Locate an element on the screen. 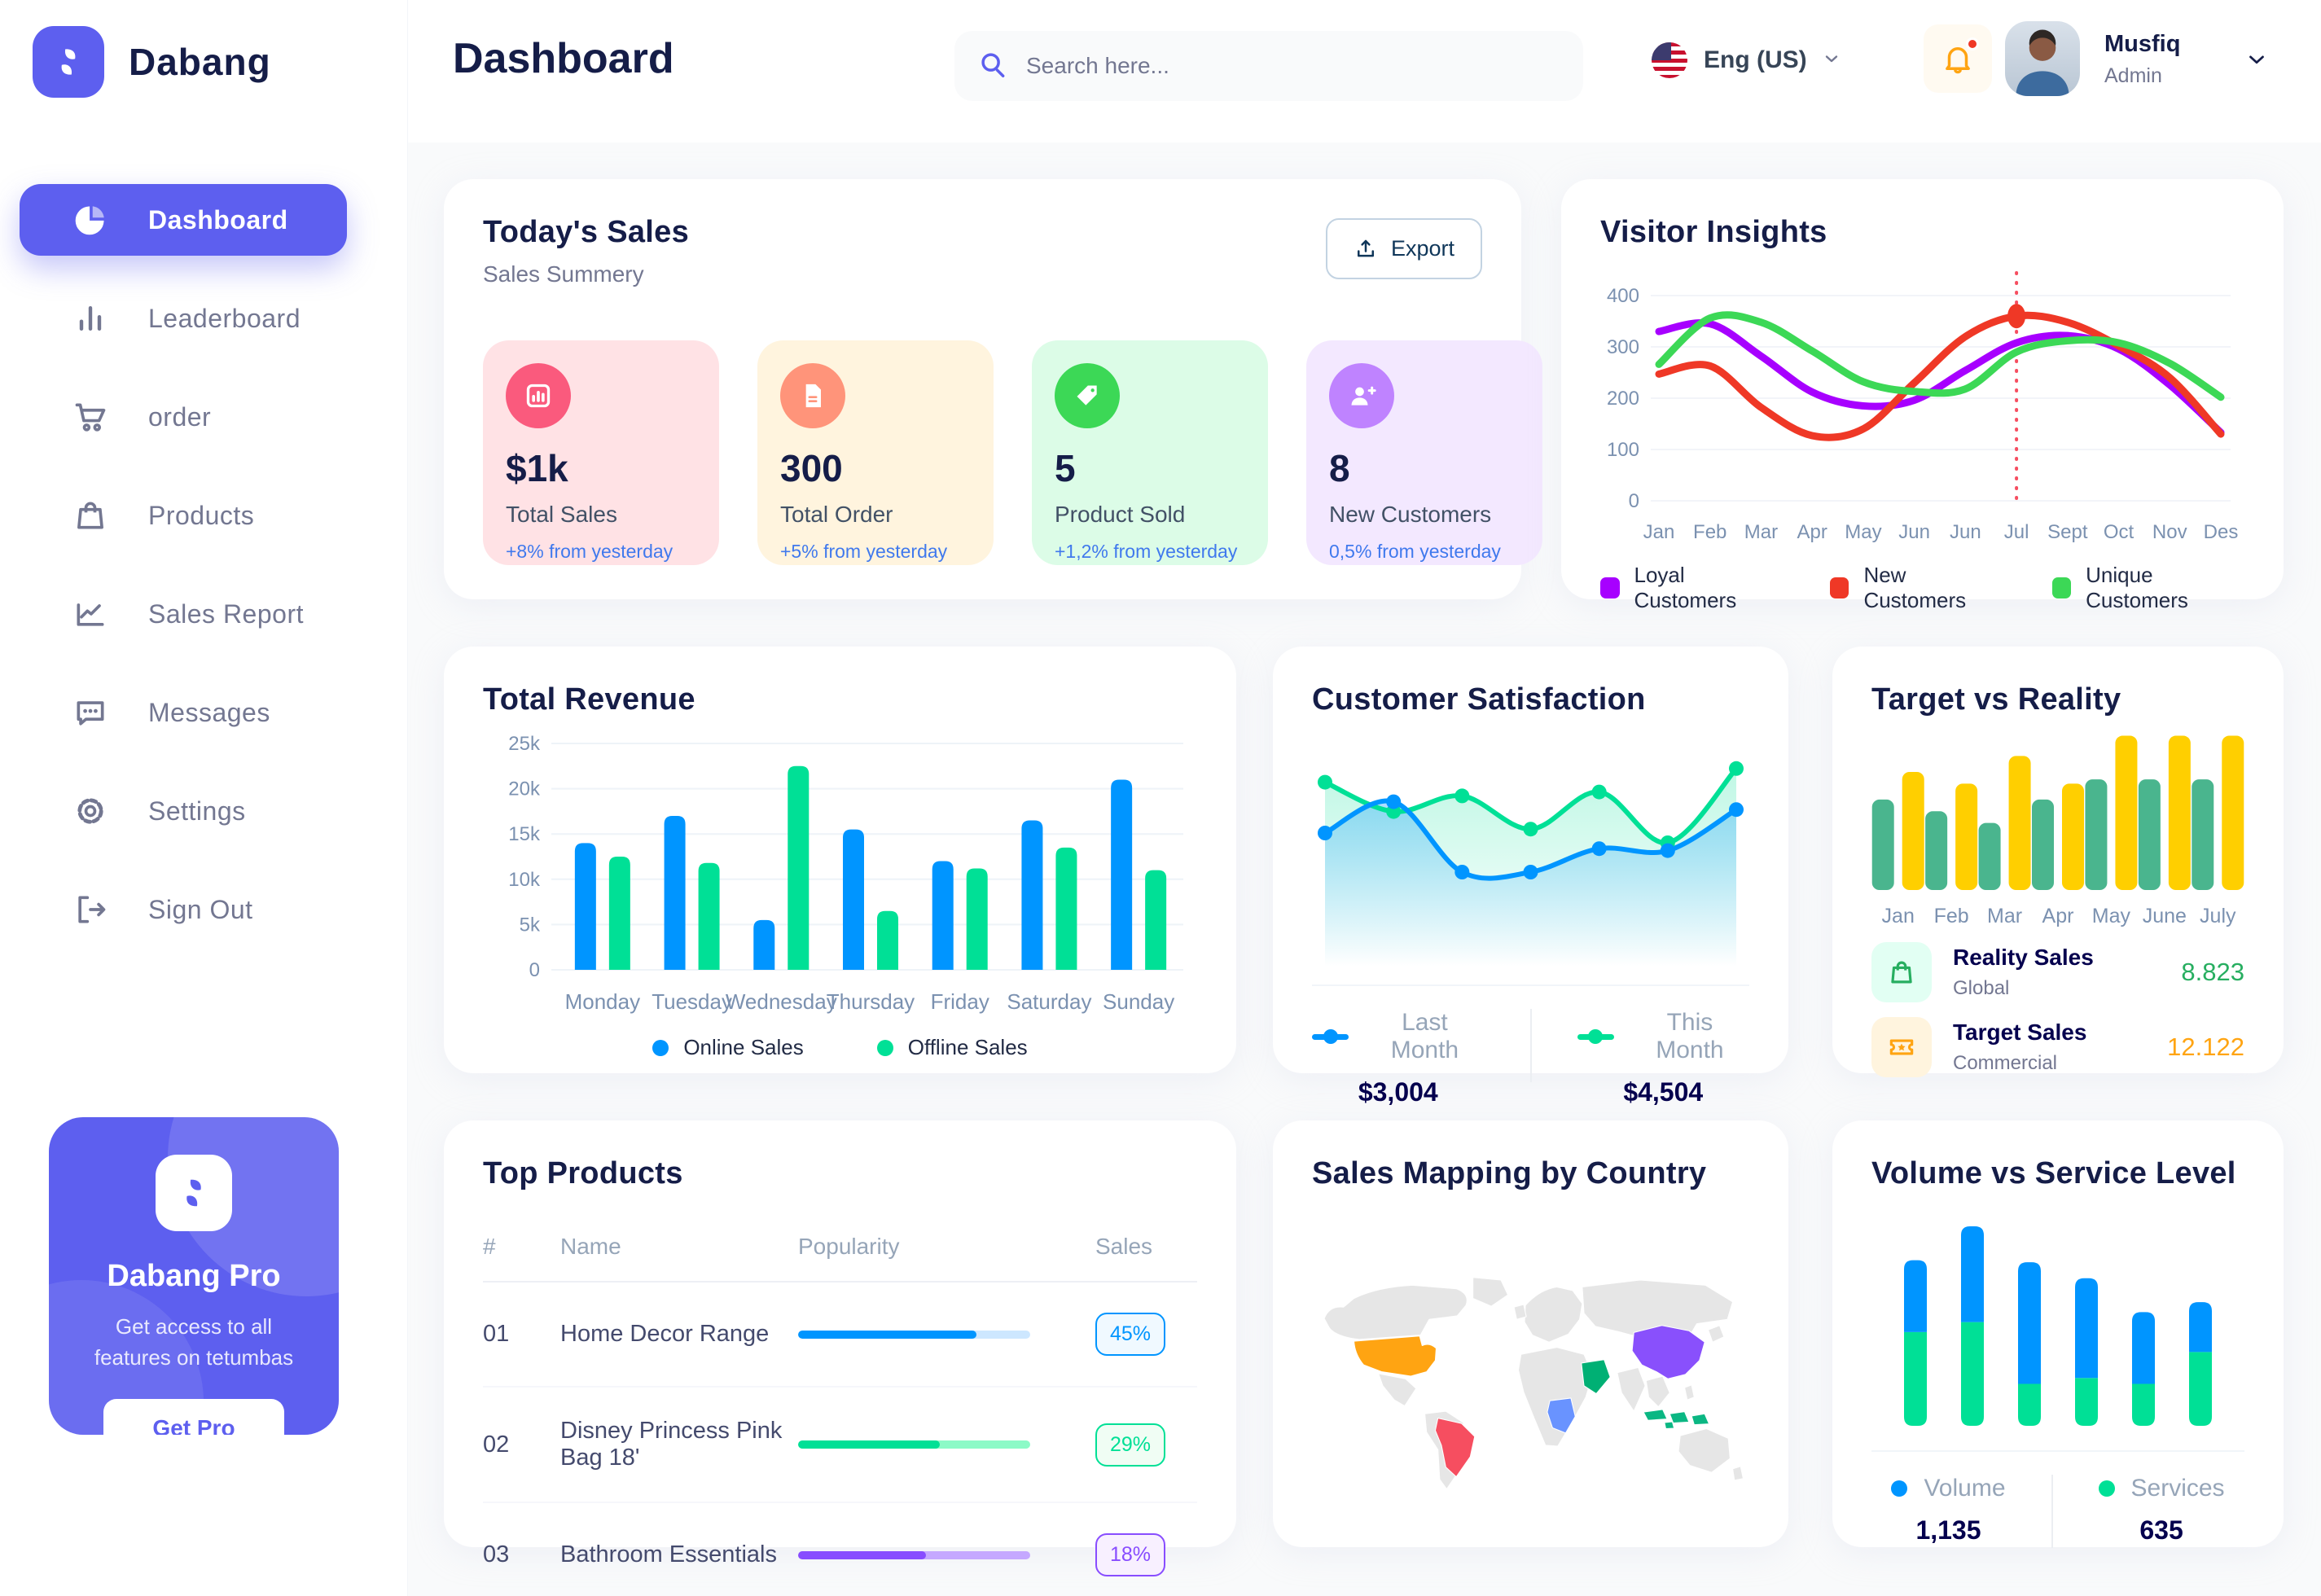 The width and height of the screenshot is (2321, 1596). notifications-button is located at coordinates (1958, 58).